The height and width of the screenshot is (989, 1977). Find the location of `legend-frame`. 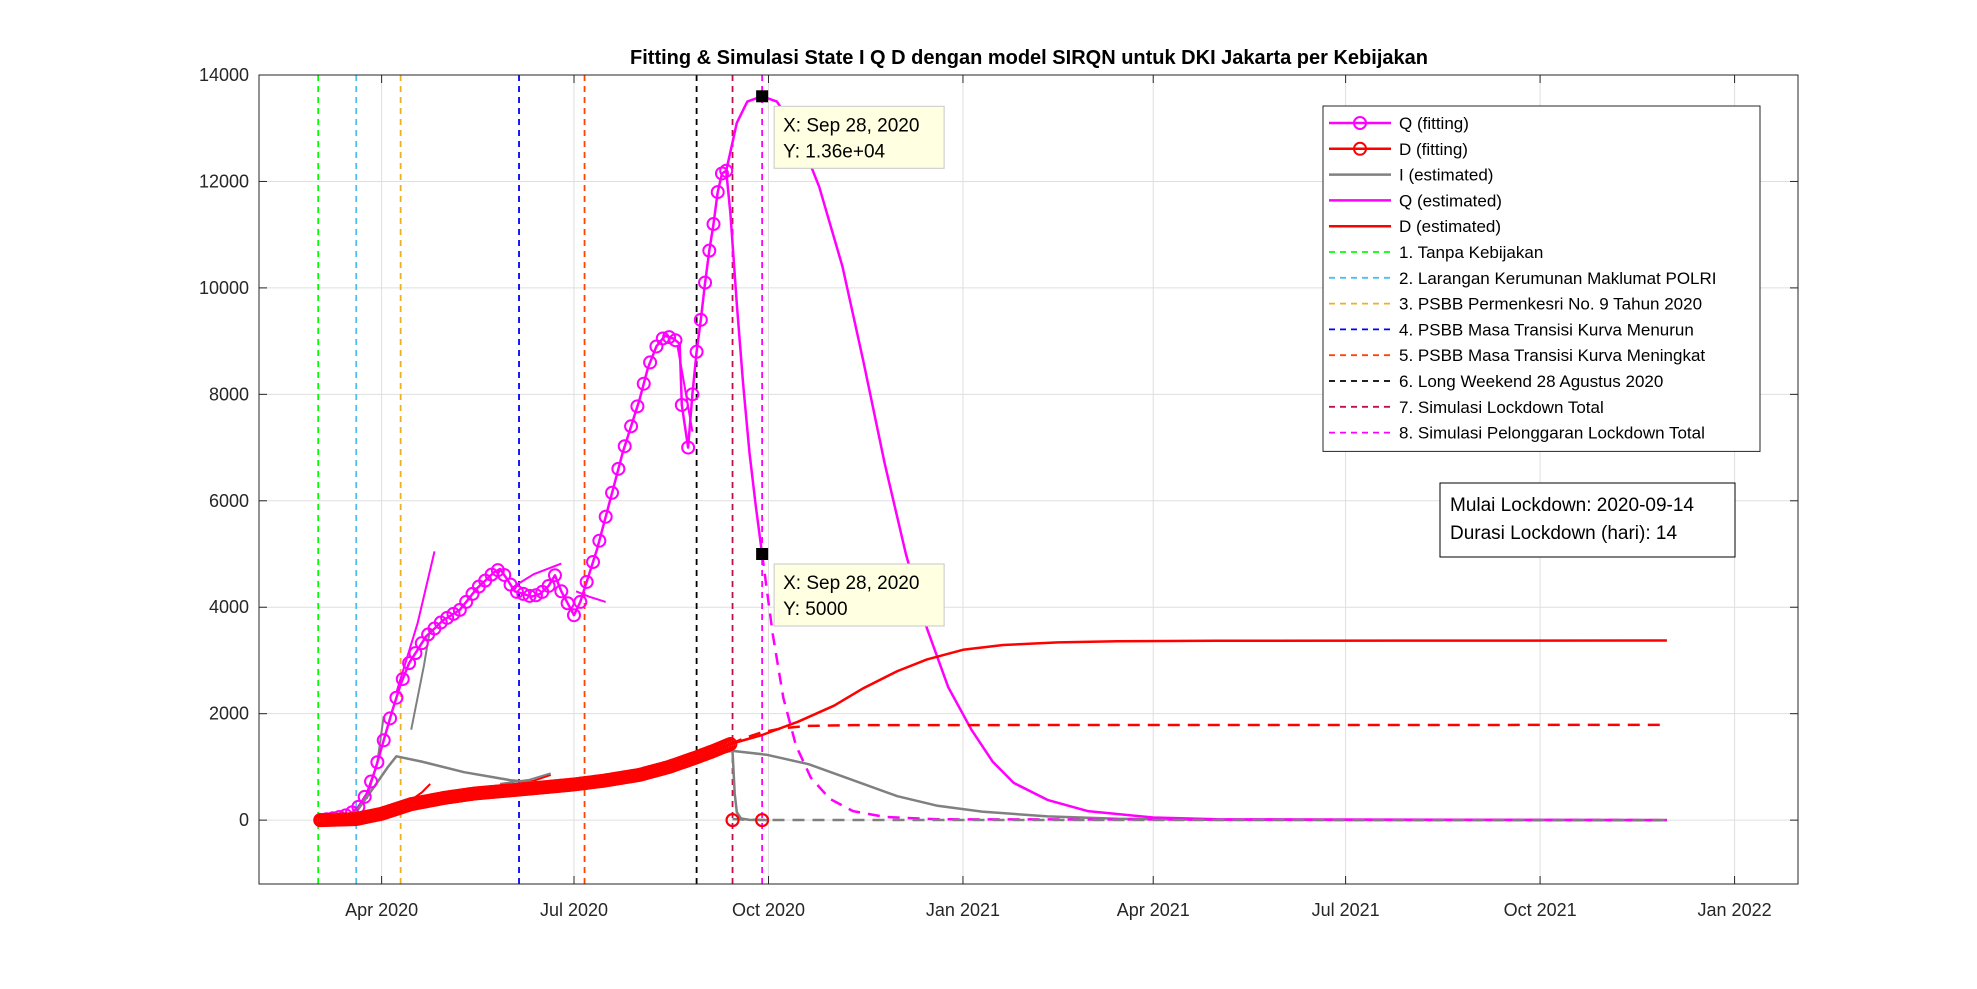

legend-frame is located at coordinates (1541, 278).